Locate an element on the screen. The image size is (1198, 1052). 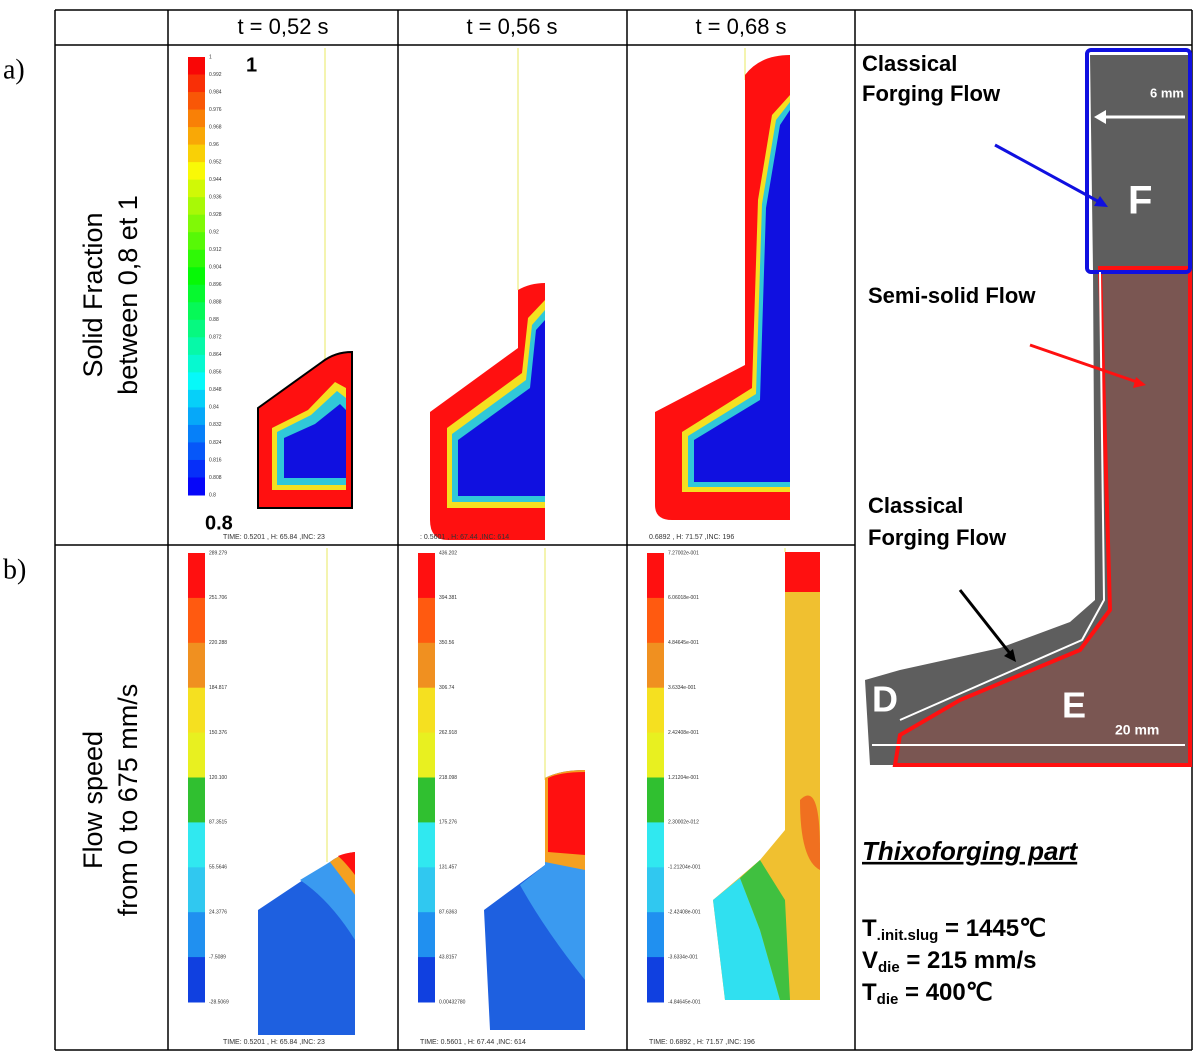
scale-max: 1 is located at coordinates (251, 65).